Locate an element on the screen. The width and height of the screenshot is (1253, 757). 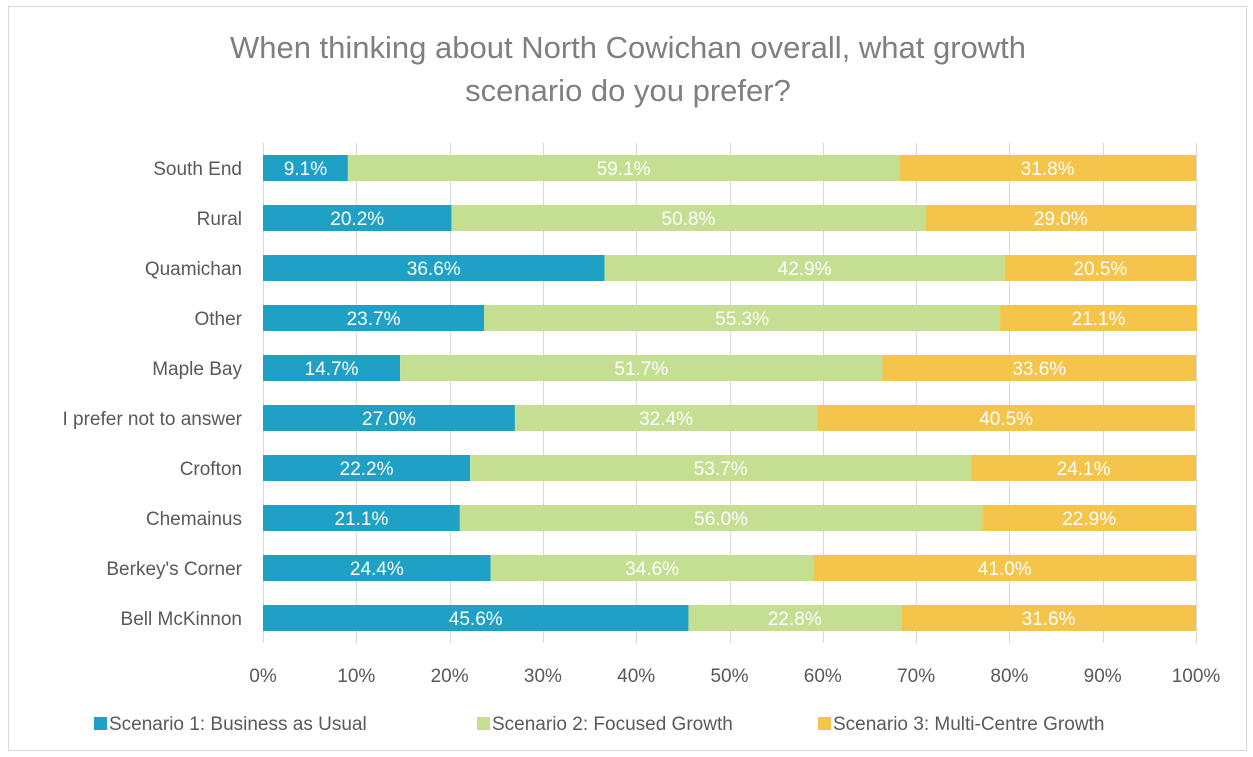
data-label: 36.6% is located at coordinates (434, 269).